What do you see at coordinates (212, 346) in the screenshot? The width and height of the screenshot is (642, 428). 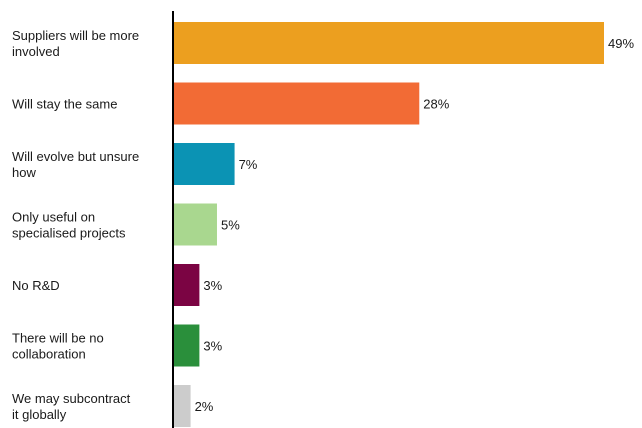 I see `value-label-5: 3%` at bounding box center [212, 346].